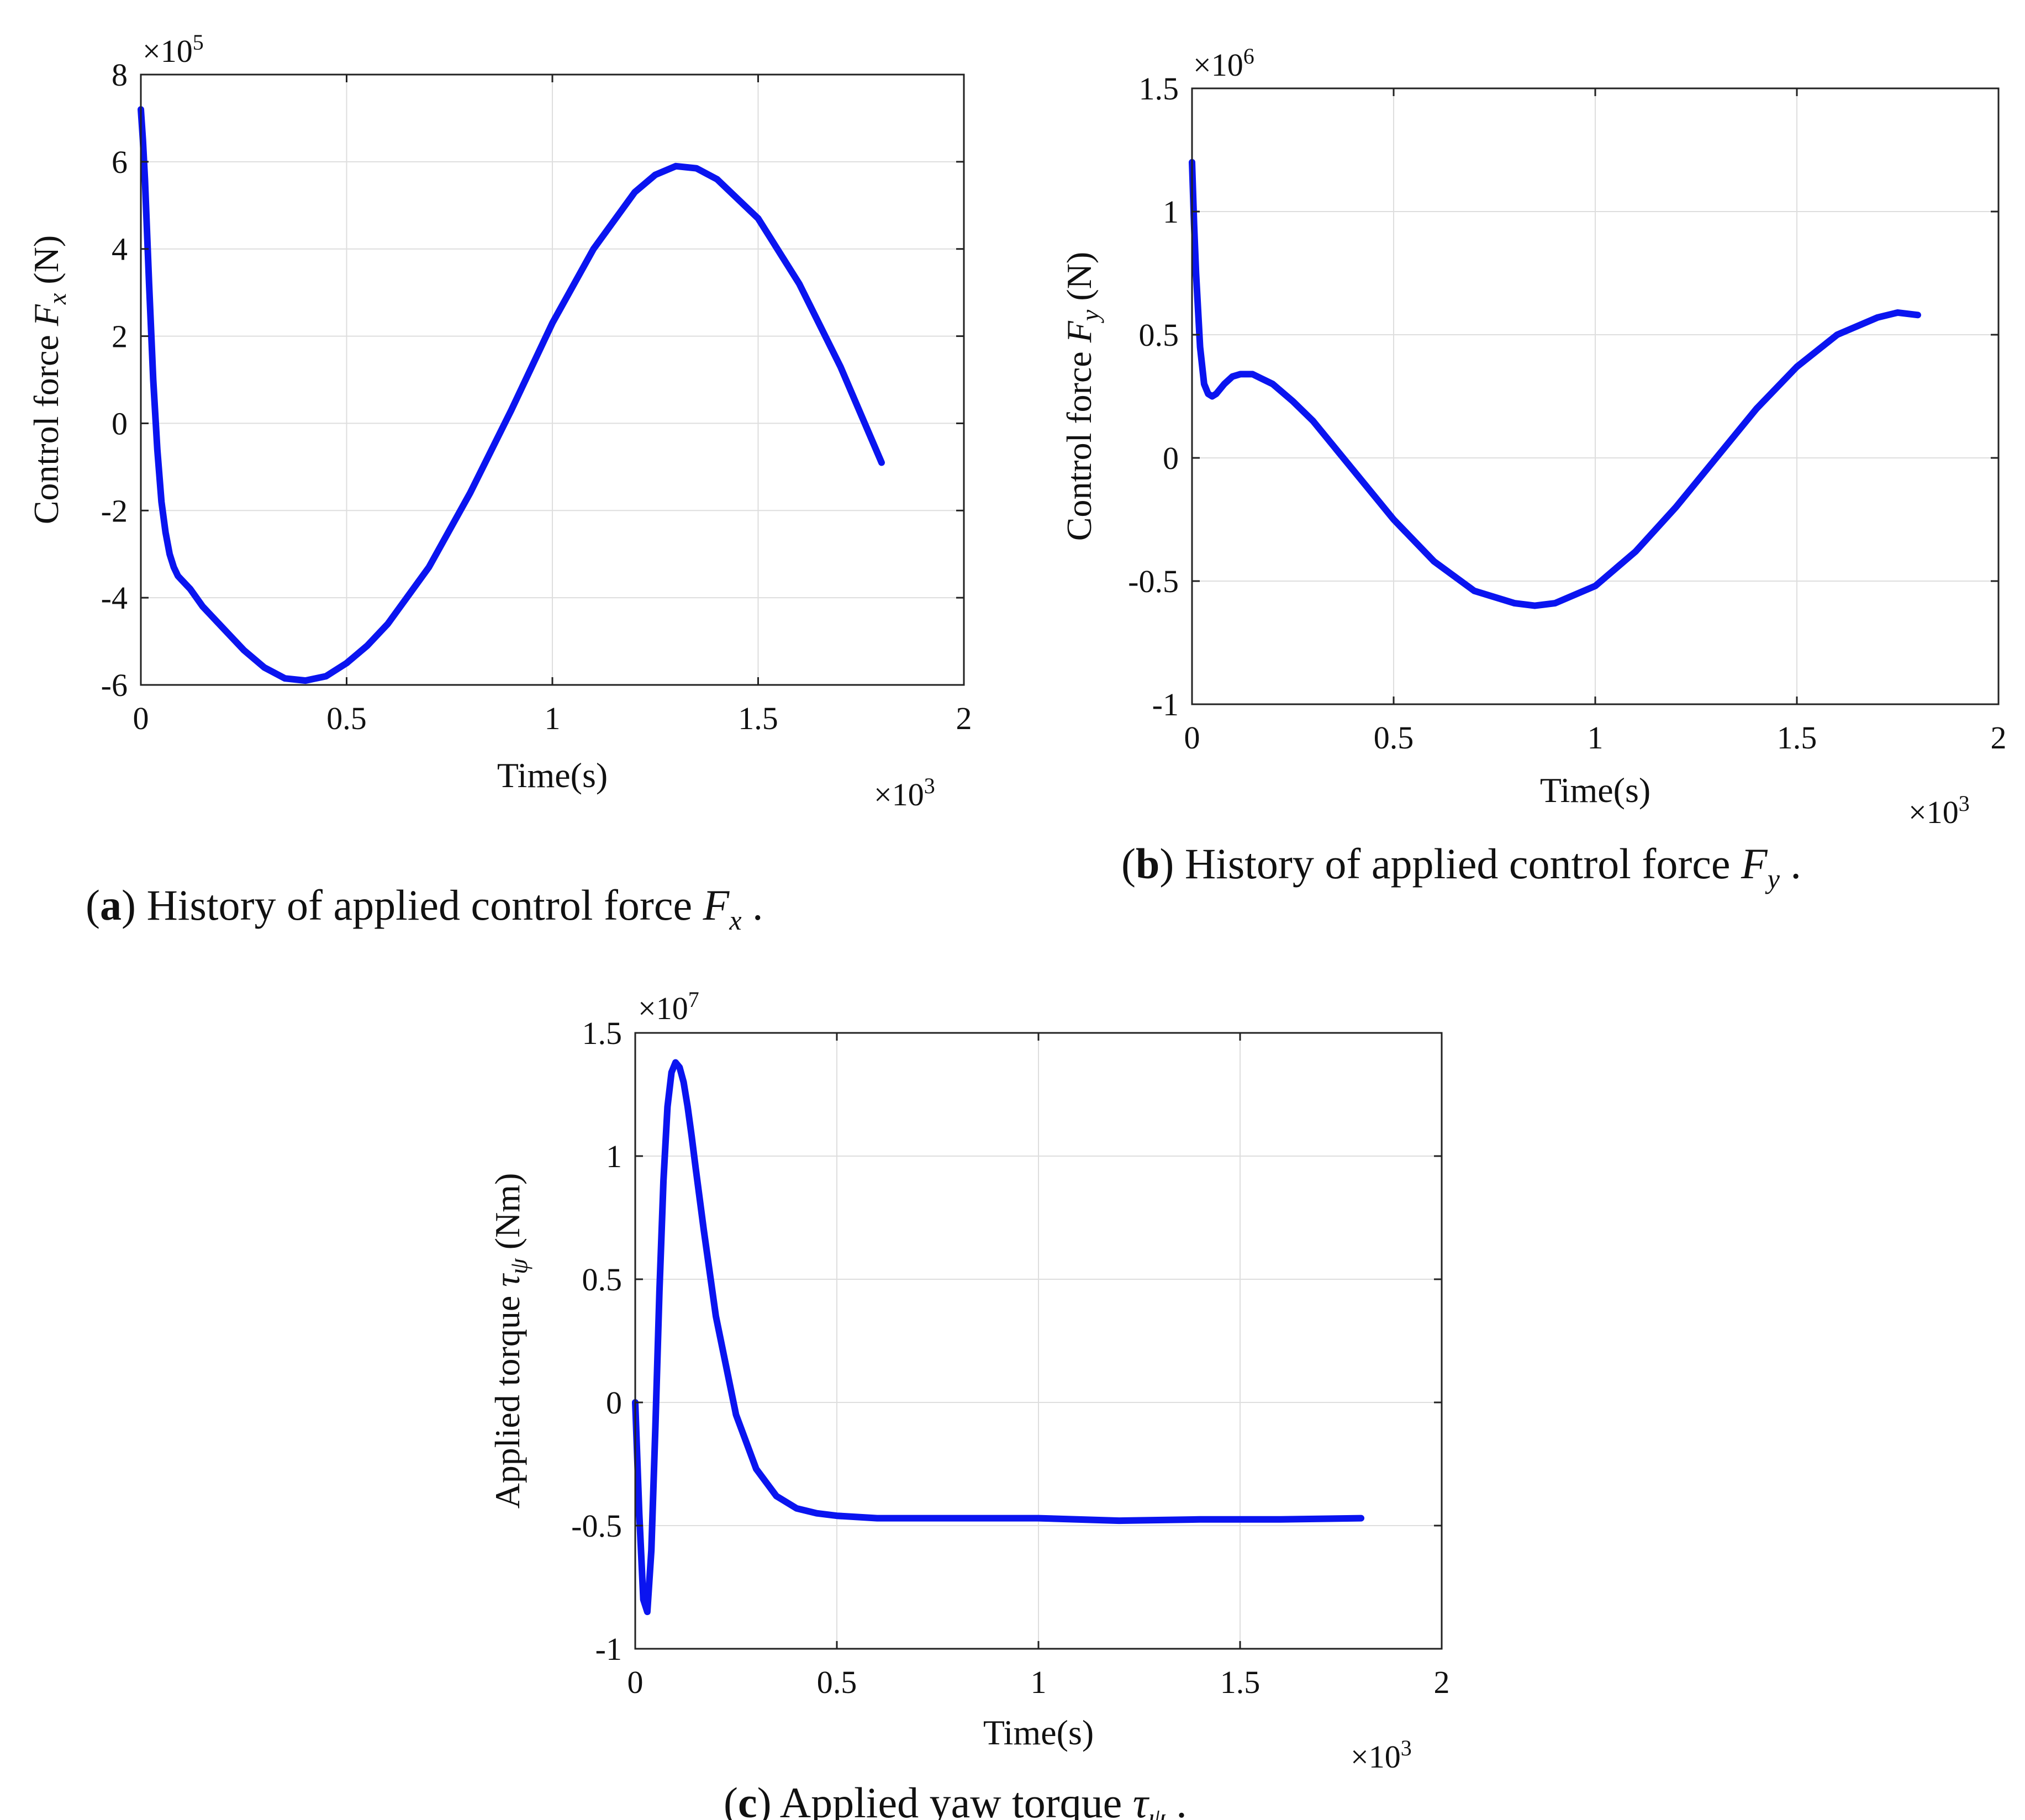 This screenshot has width=2025, height=1820. What do you see at coordinates (668, 1007) in the screenshot?
I see `y-multiplier: ×10⁷` at bounding box center [668, 1007].